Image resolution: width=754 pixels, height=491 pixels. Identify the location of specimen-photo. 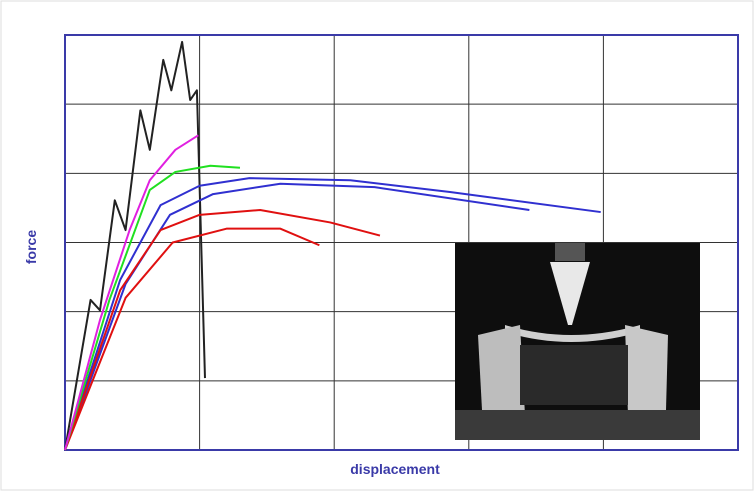
(577, 341).